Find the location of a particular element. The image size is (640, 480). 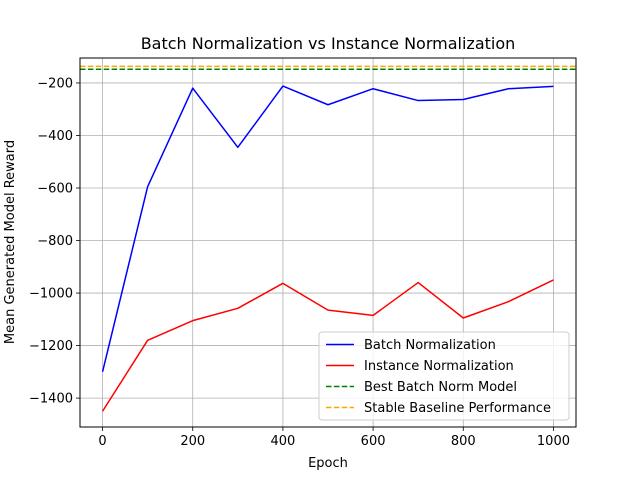

x-tick-label: 1000 is located at coordinates (553, 441).